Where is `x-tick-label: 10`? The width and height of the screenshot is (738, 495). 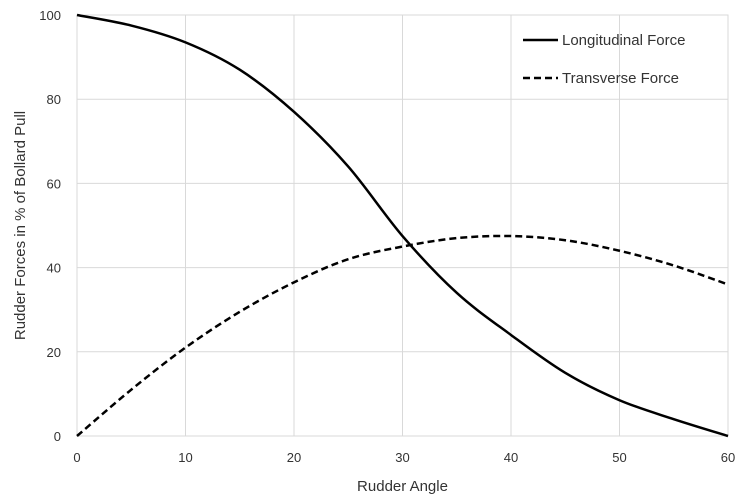
x-tick-label: 10 is located at coordinates (185, 457).